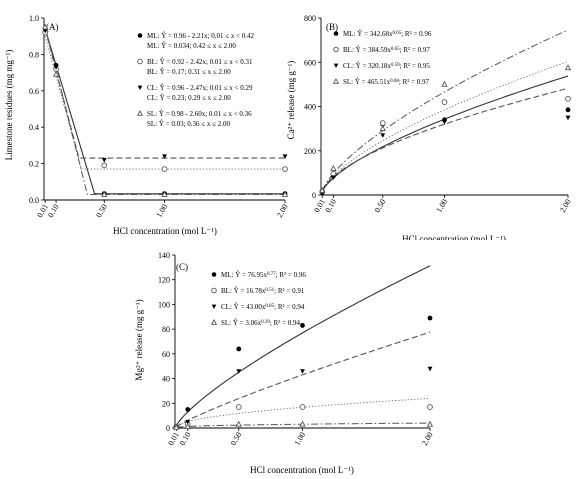 Image resolution: width=584 pixels, height=479 pixels. Describe the element at coordinates (261, 323) in the screenshot. I see `legend-entry-sl: SL: Ŷ = 3.06x0.39; R² = 0.94` at that location.